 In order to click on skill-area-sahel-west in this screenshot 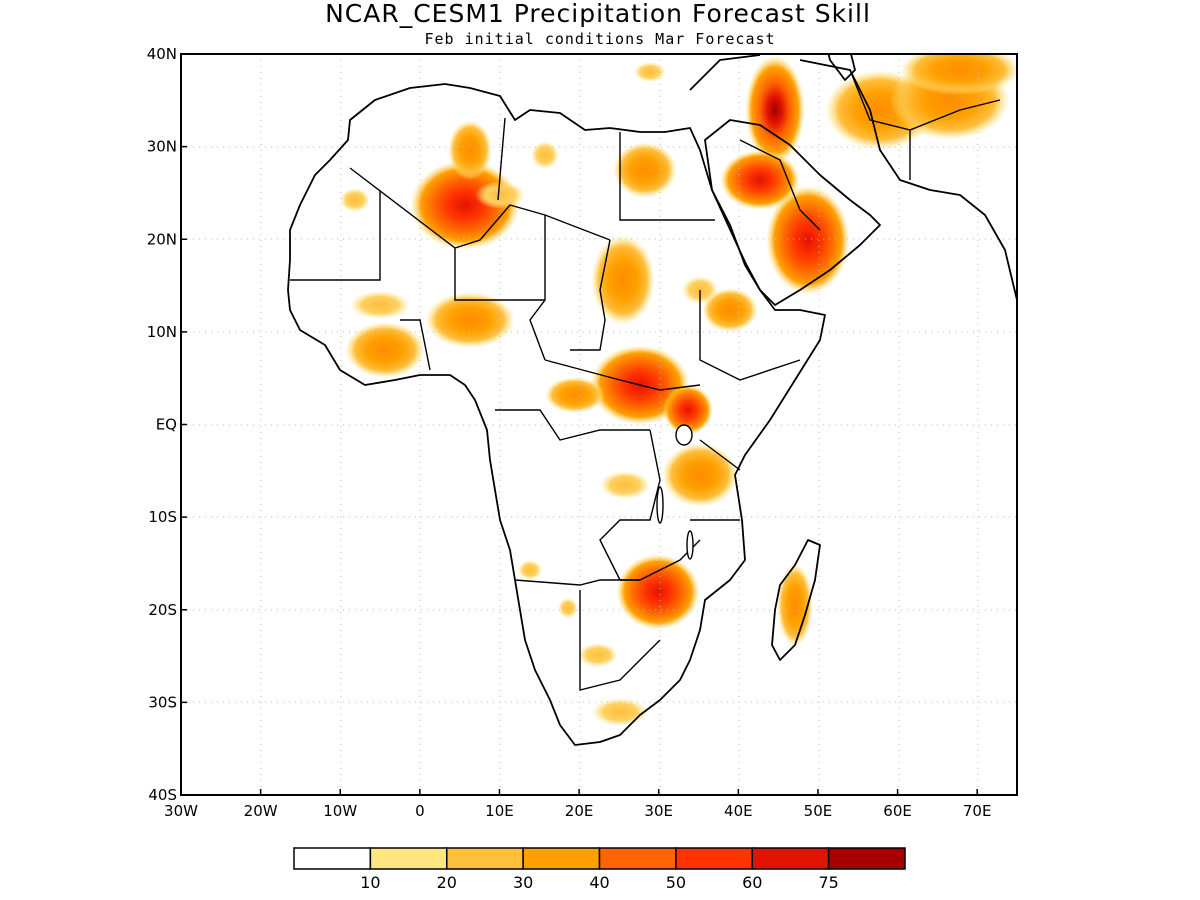, I will do `click(380, 305)`.